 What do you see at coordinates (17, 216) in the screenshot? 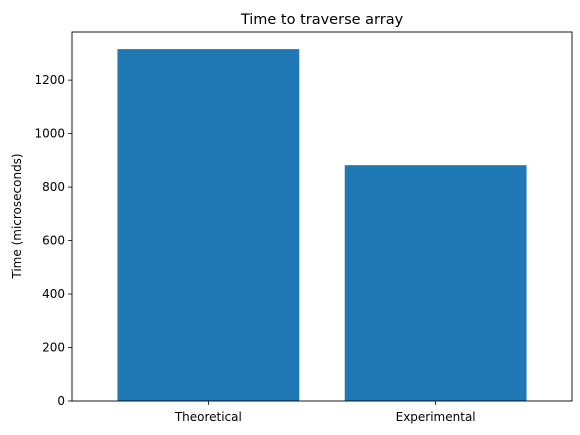
I see `y-axis-label: Time (microseconds)` at bounding box center [17, 216].